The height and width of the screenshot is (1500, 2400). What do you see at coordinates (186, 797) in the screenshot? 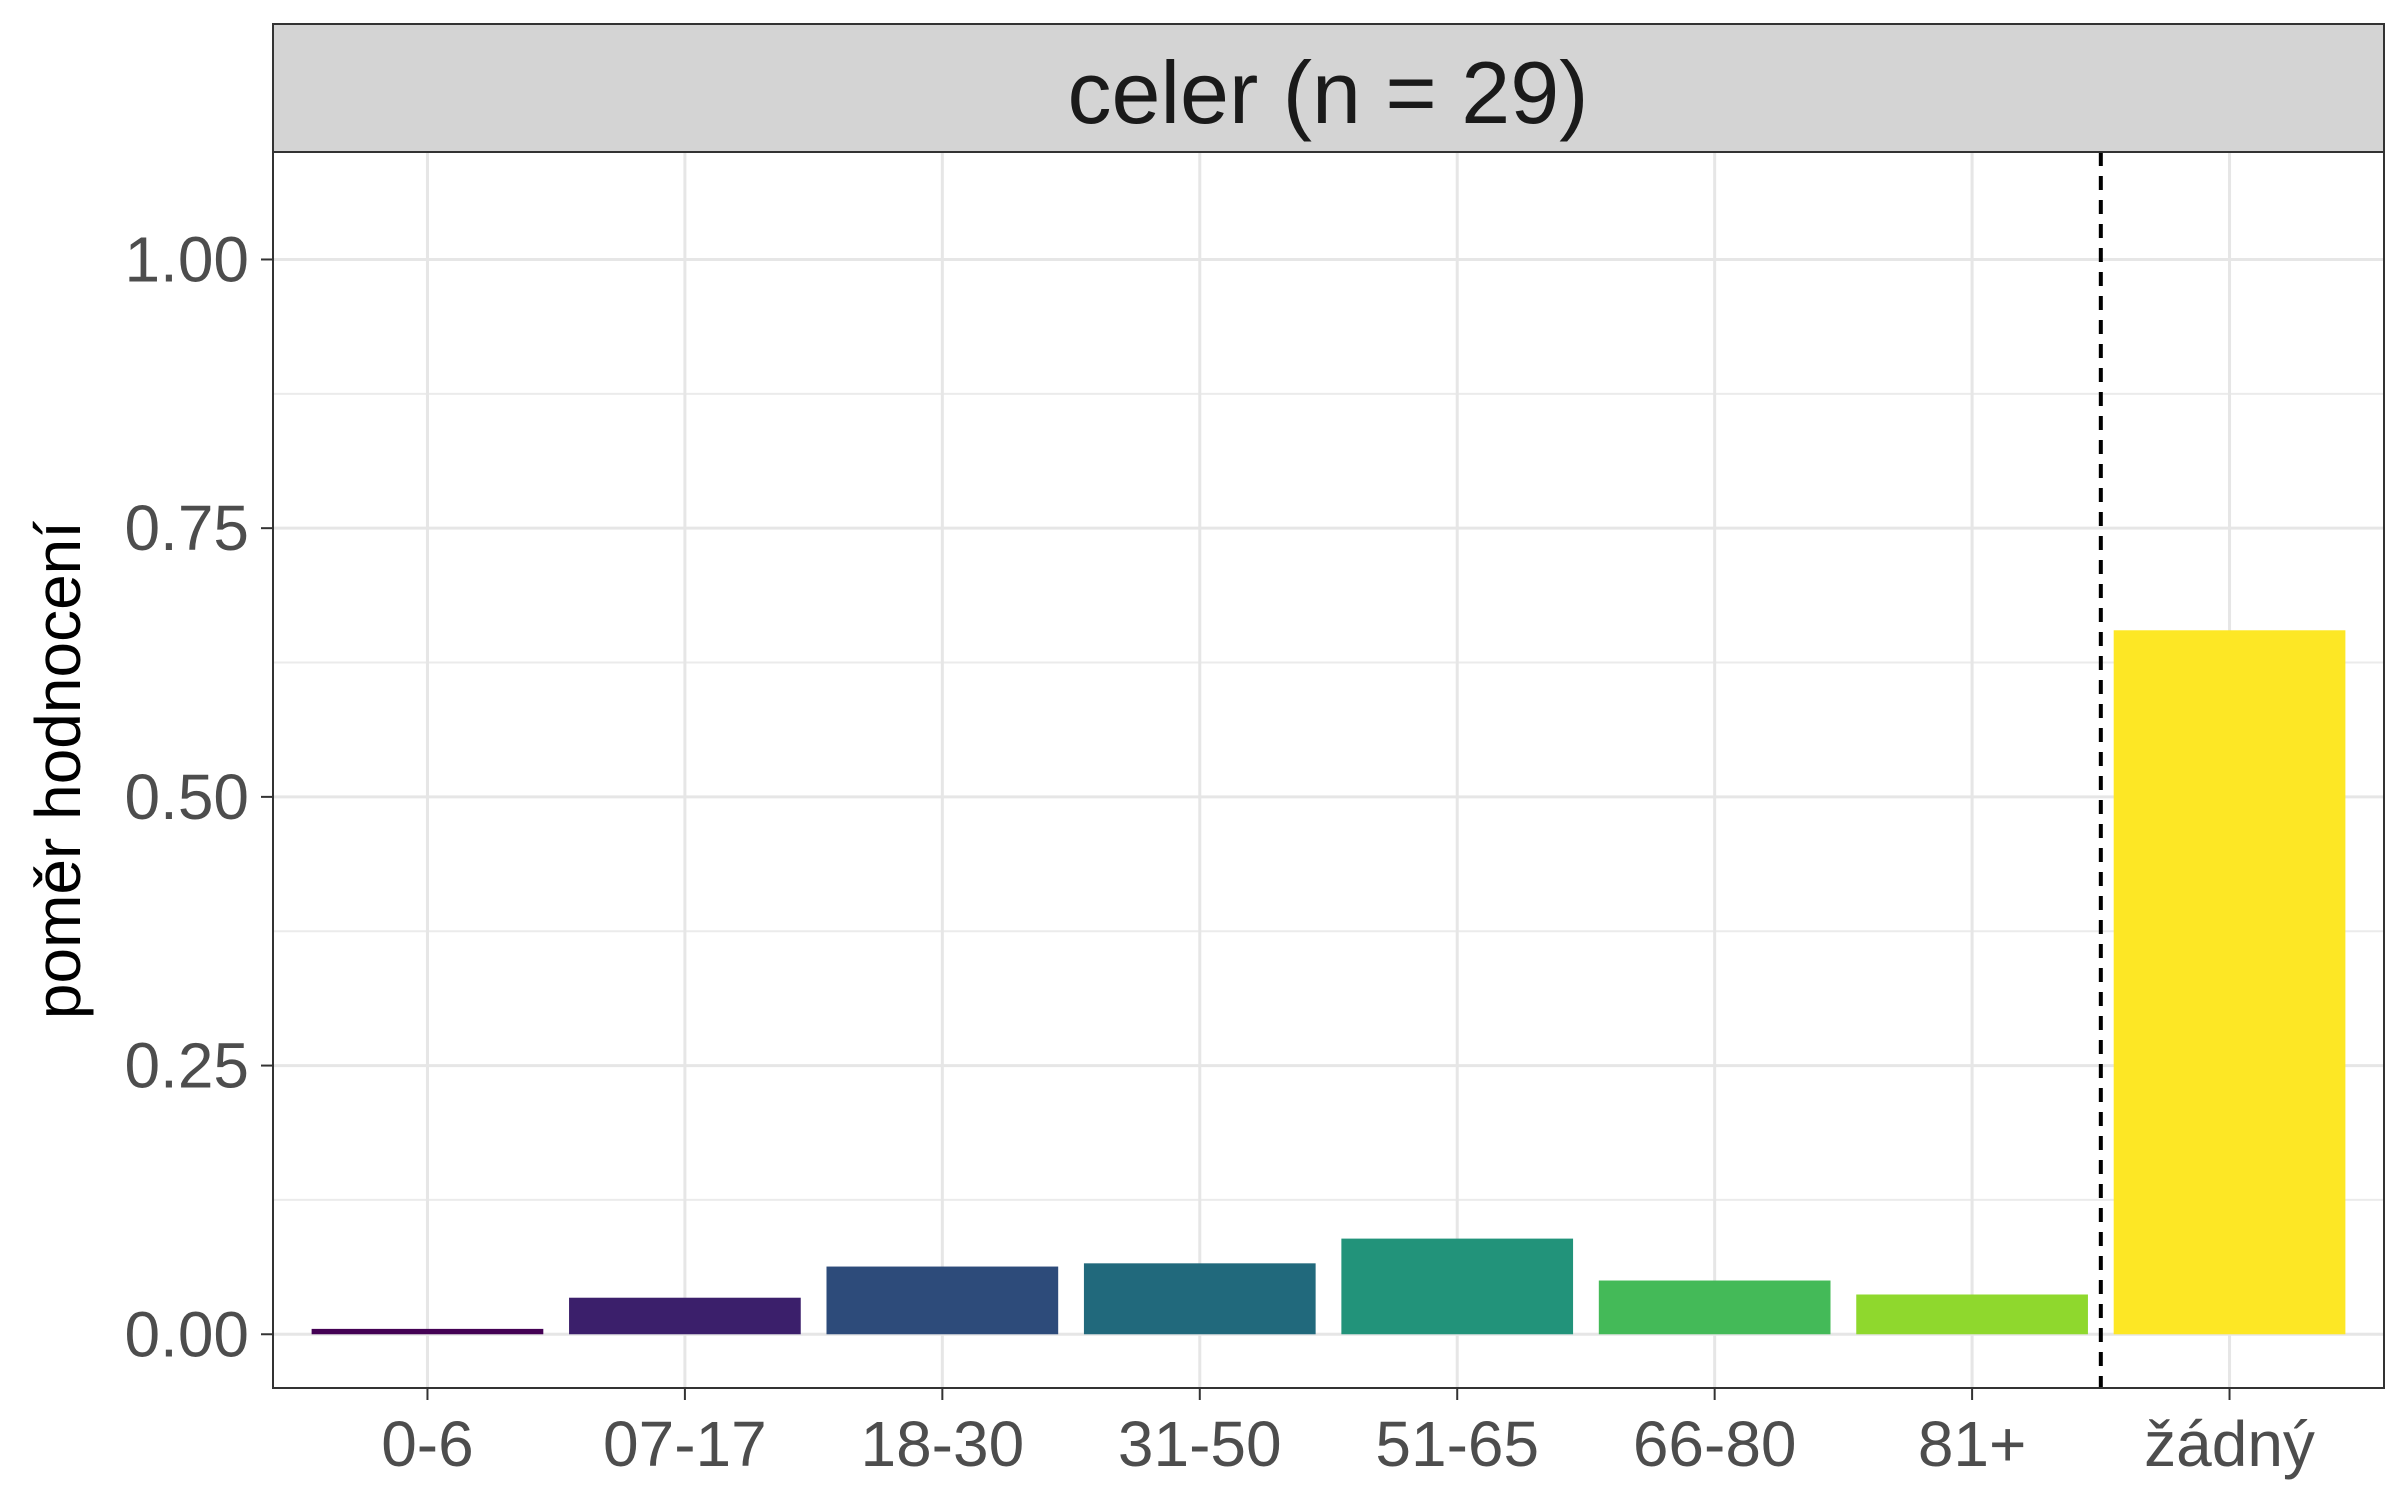
I see `y-tick-label: 0.50` at bounding box center [186, 797].